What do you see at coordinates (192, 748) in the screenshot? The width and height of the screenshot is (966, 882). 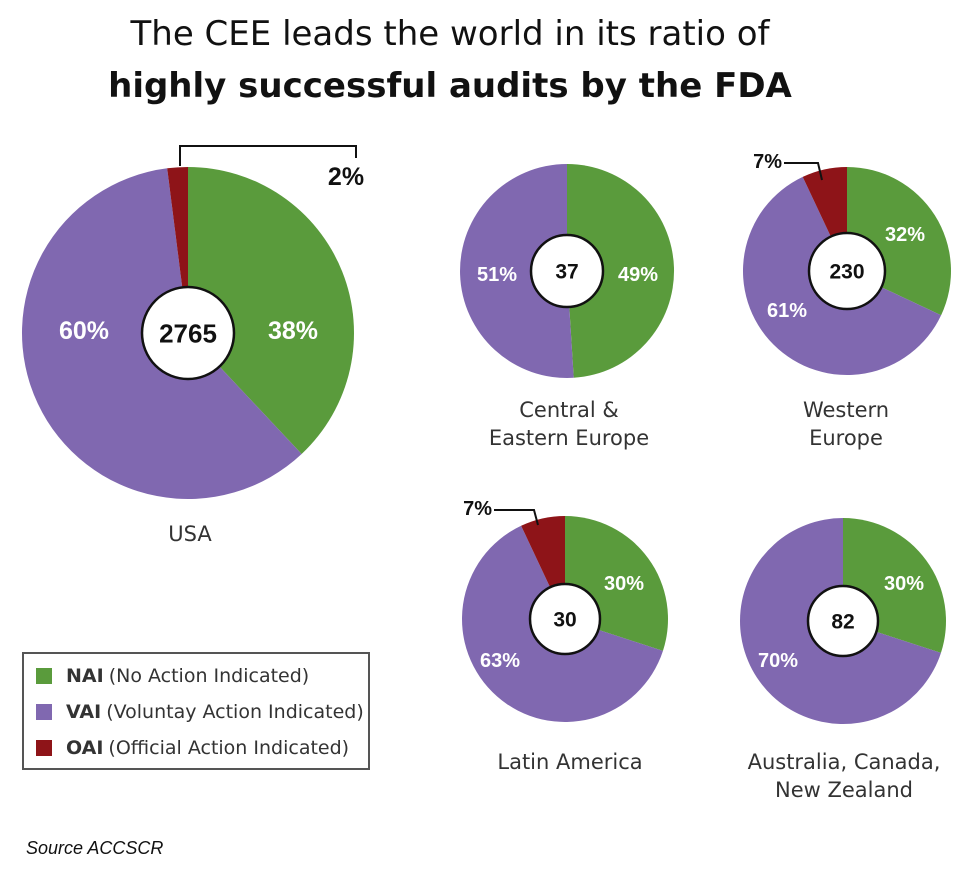 I see `legend-item-oai: OAI (Official Action Indicated)` at bounding box center [192, 748].